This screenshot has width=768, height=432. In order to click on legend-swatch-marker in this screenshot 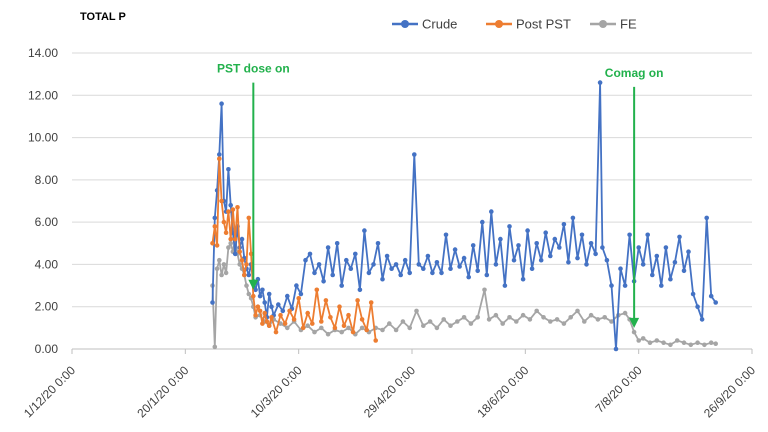, I will do `click(405, 24)`.